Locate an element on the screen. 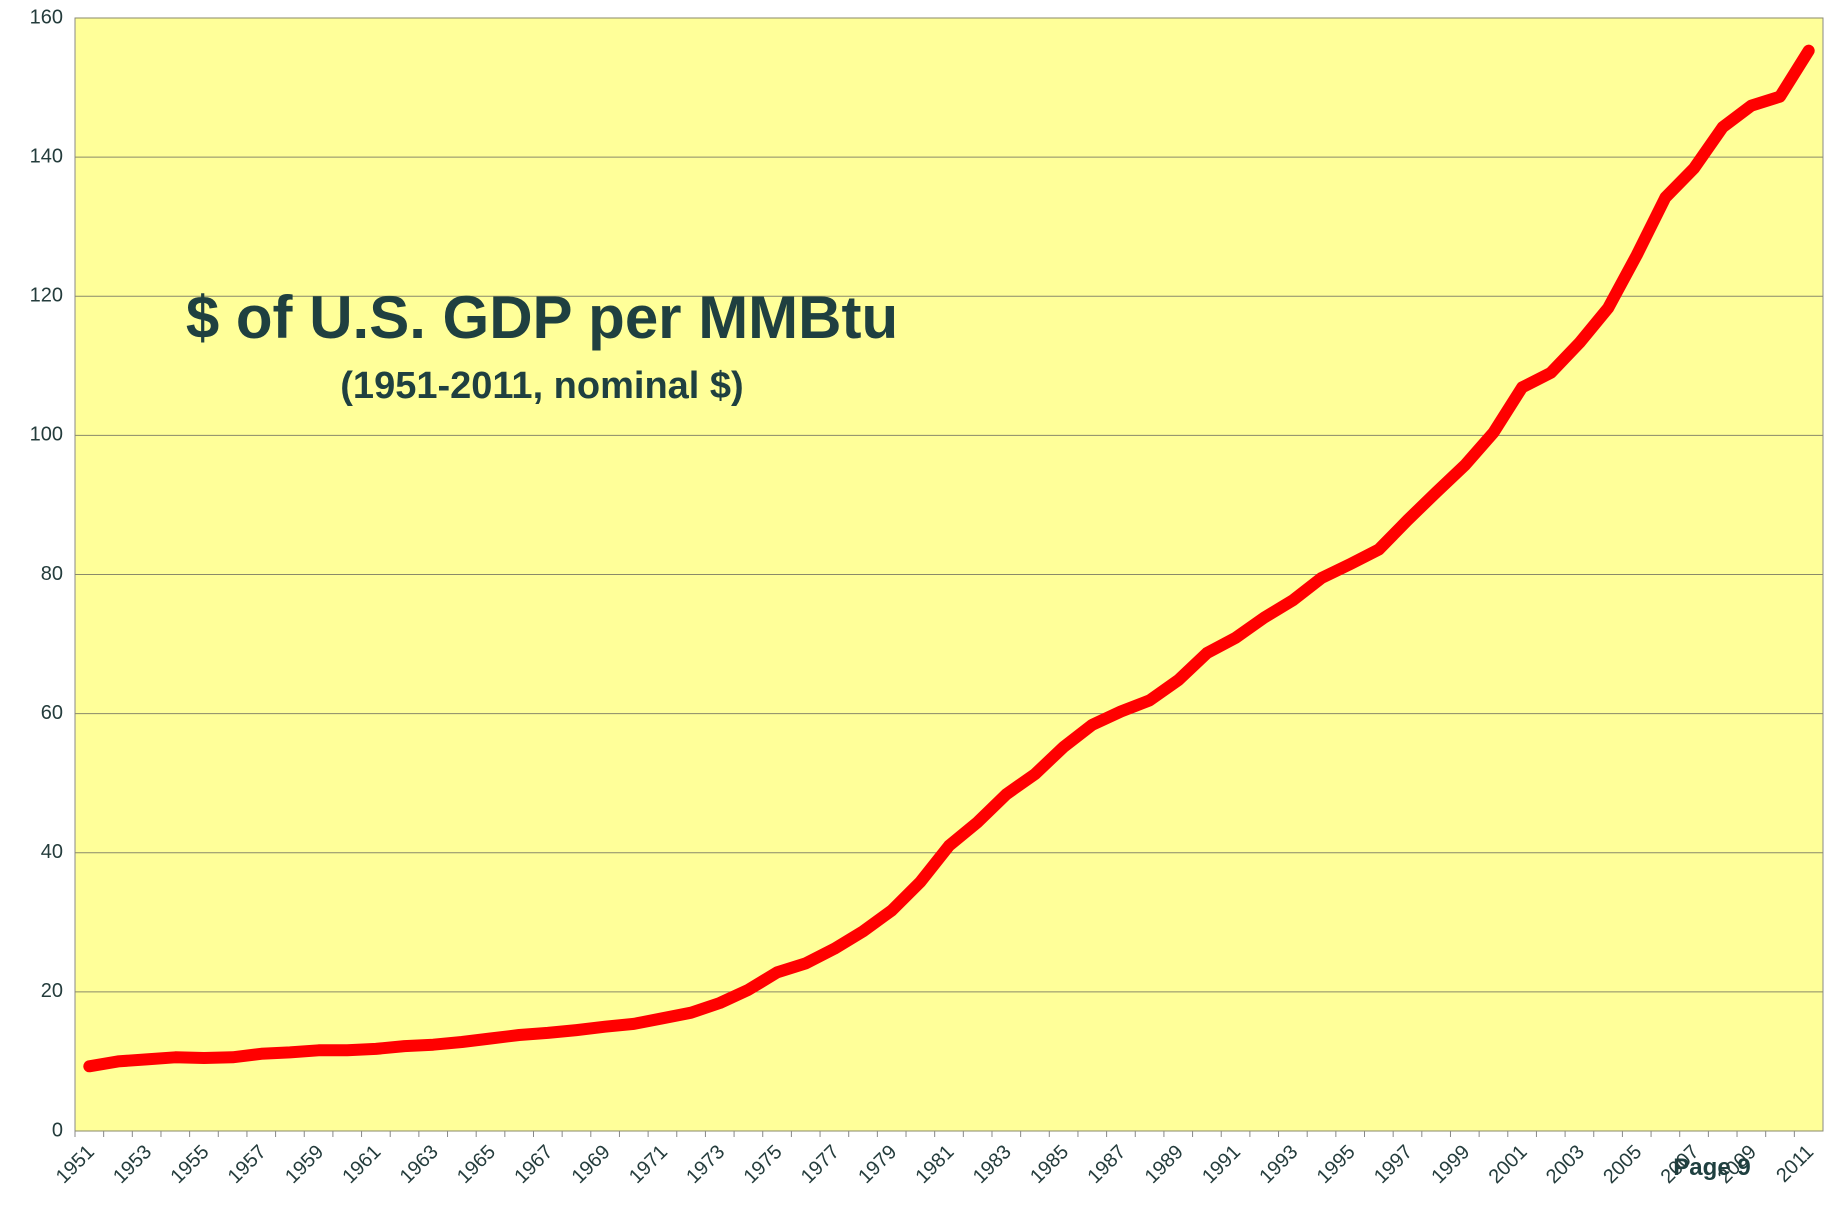  x-tick-label: 1975 is located at coordinates (763, 1164).